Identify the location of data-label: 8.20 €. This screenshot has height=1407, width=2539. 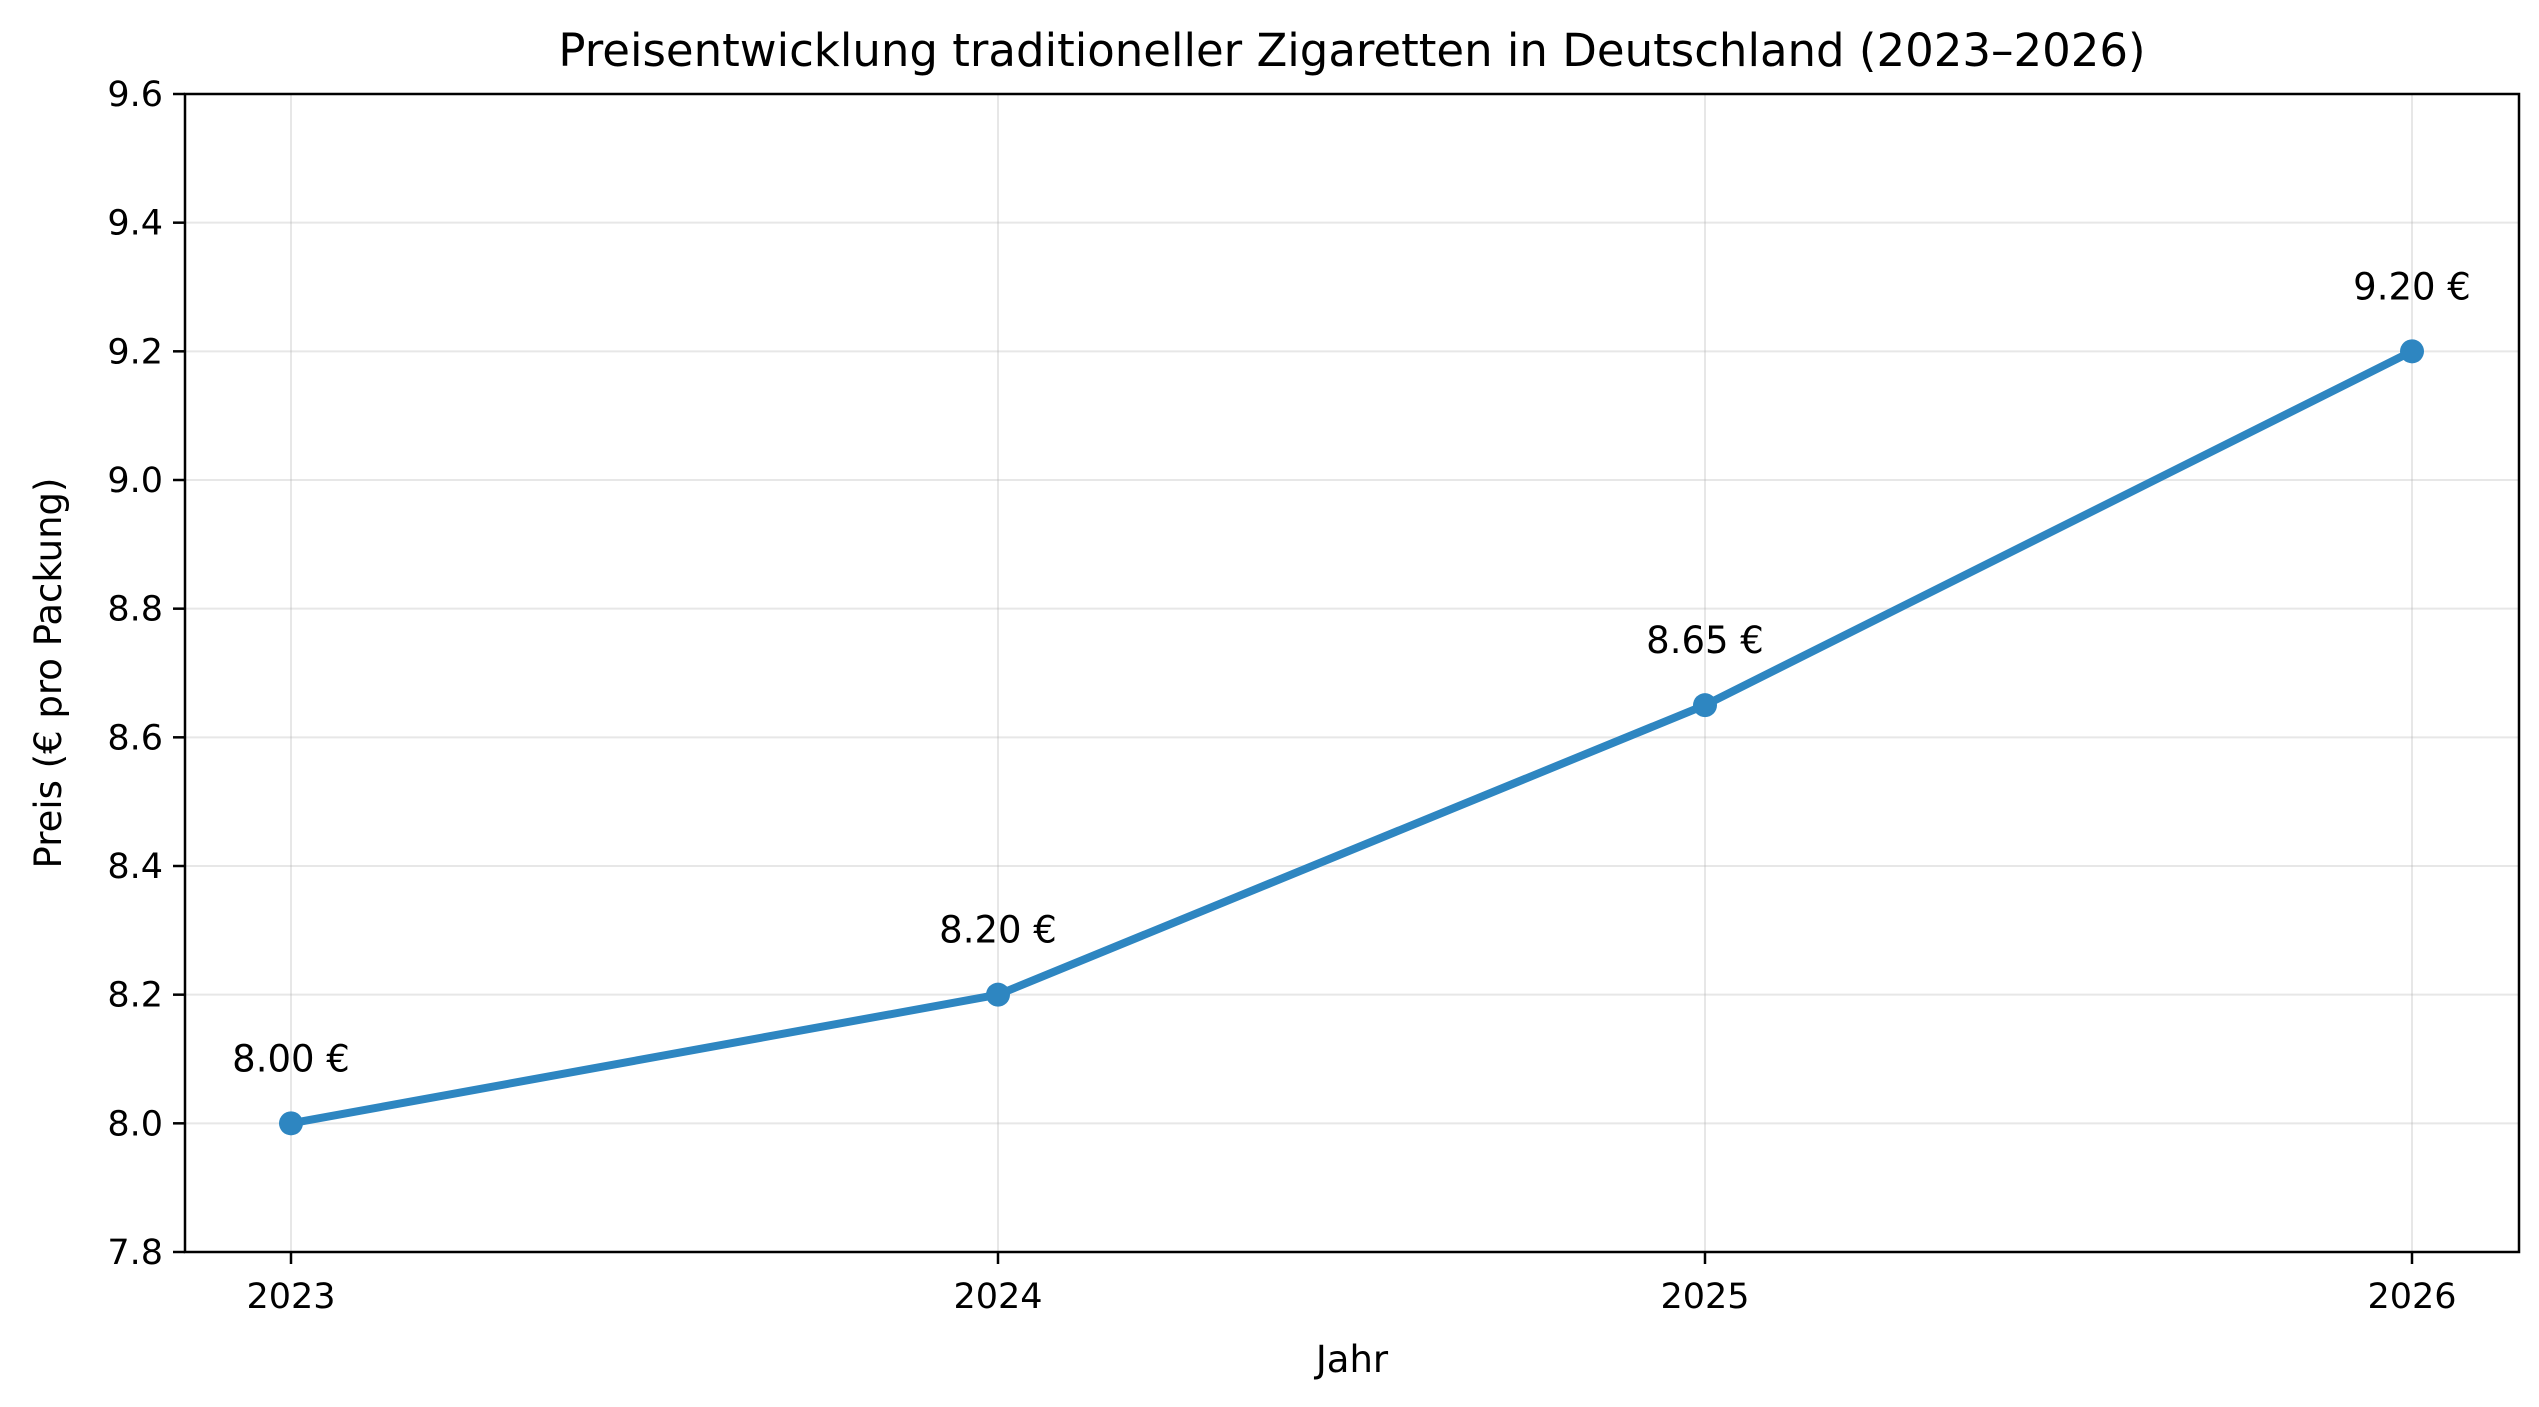
(998, 930).